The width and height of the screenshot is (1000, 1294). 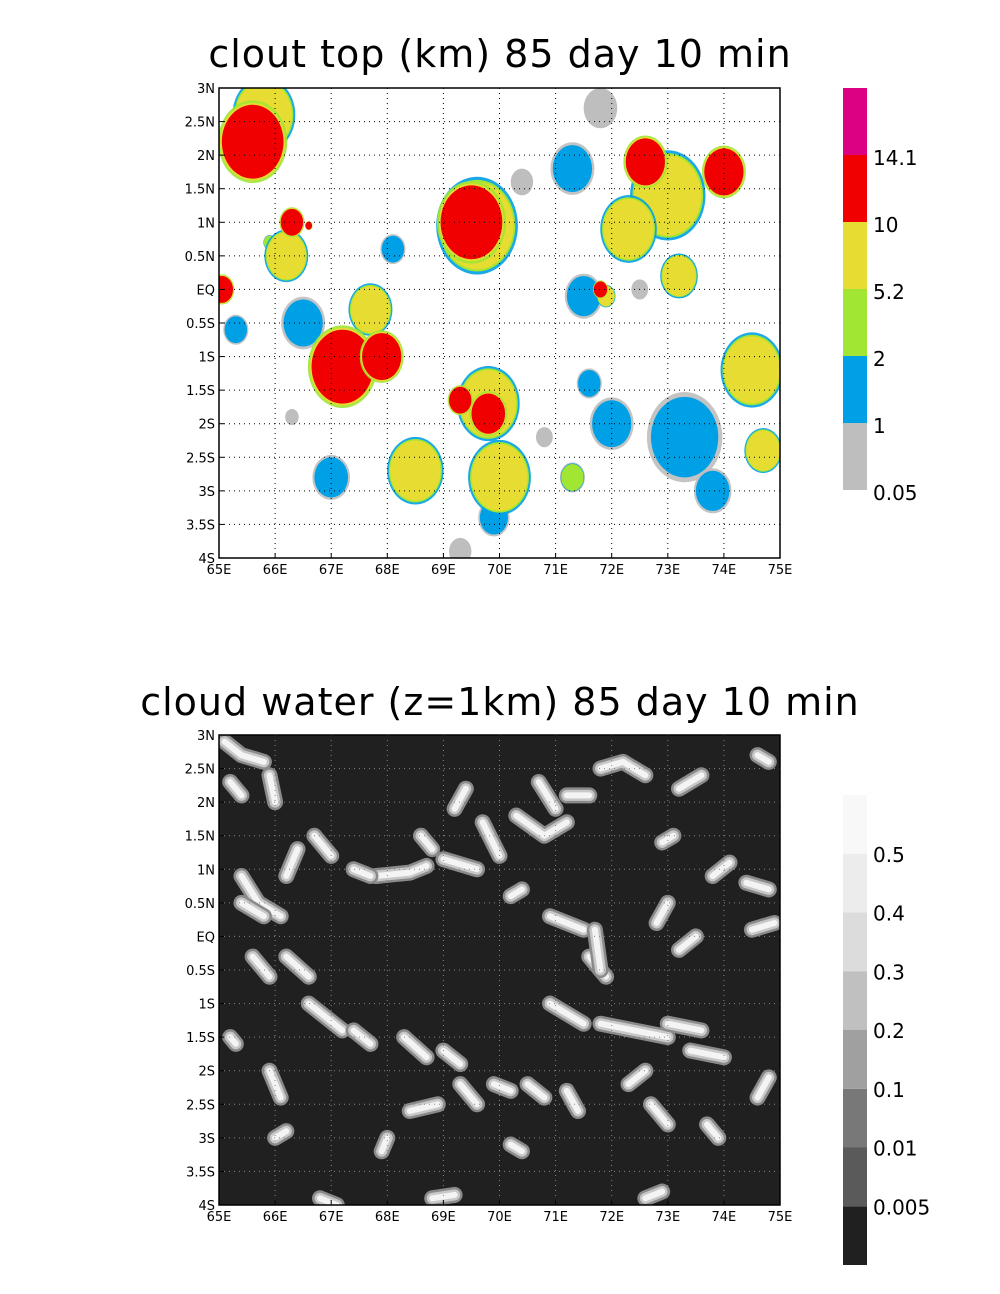 I want to click on x-tick-label: 66E, so click(x=275, y=1217).